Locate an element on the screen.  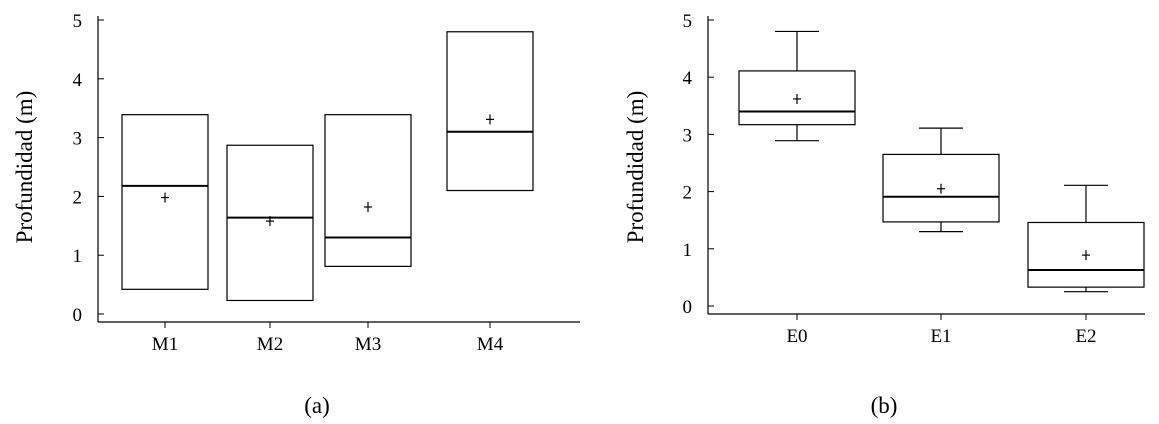
panel-a-y-tick-label: 3 is located at coordinates (78, 139).